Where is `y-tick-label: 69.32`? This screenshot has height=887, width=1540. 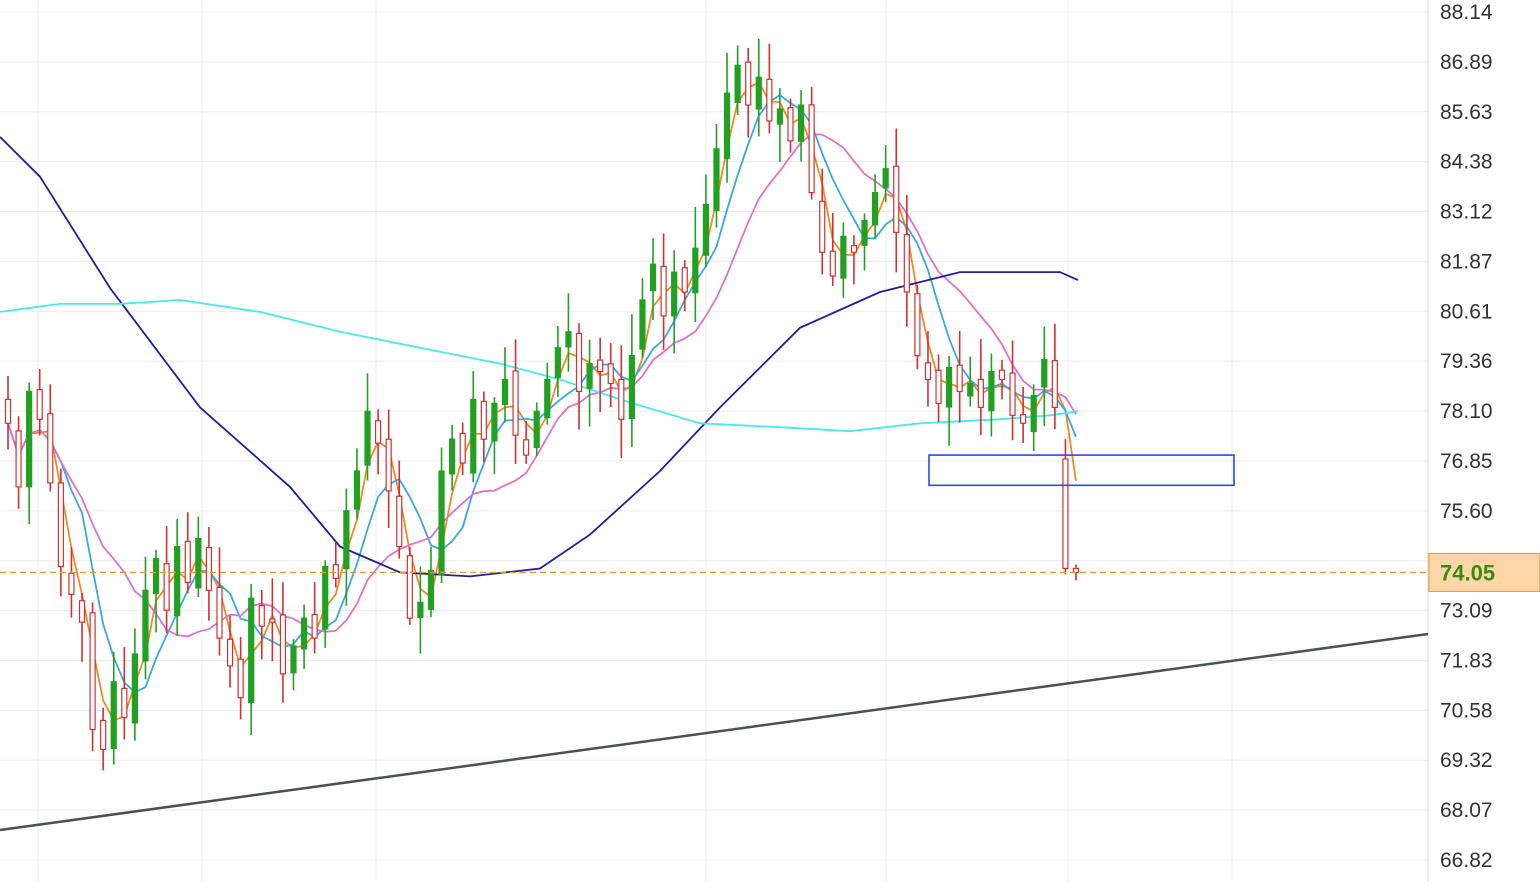 y-tick-label: 69.32 is located at coordinates (1466, 760).